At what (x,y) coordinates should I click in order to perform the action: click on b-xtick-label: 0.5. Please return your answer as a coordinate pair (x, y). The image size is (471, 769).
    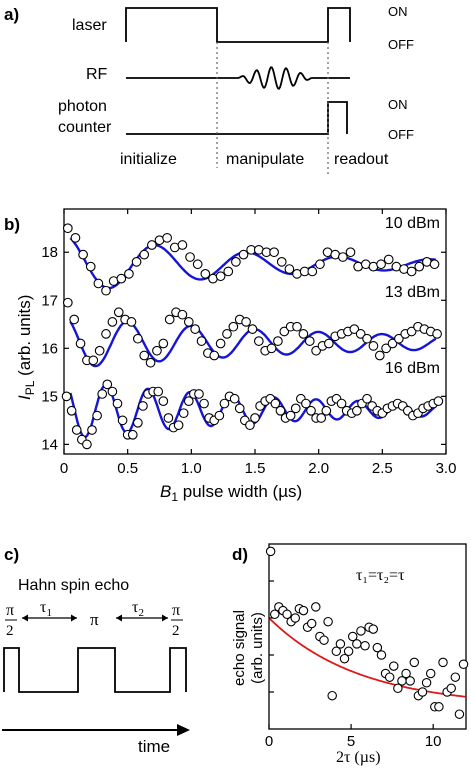
    Looking at the image, I should click on (127, 468).